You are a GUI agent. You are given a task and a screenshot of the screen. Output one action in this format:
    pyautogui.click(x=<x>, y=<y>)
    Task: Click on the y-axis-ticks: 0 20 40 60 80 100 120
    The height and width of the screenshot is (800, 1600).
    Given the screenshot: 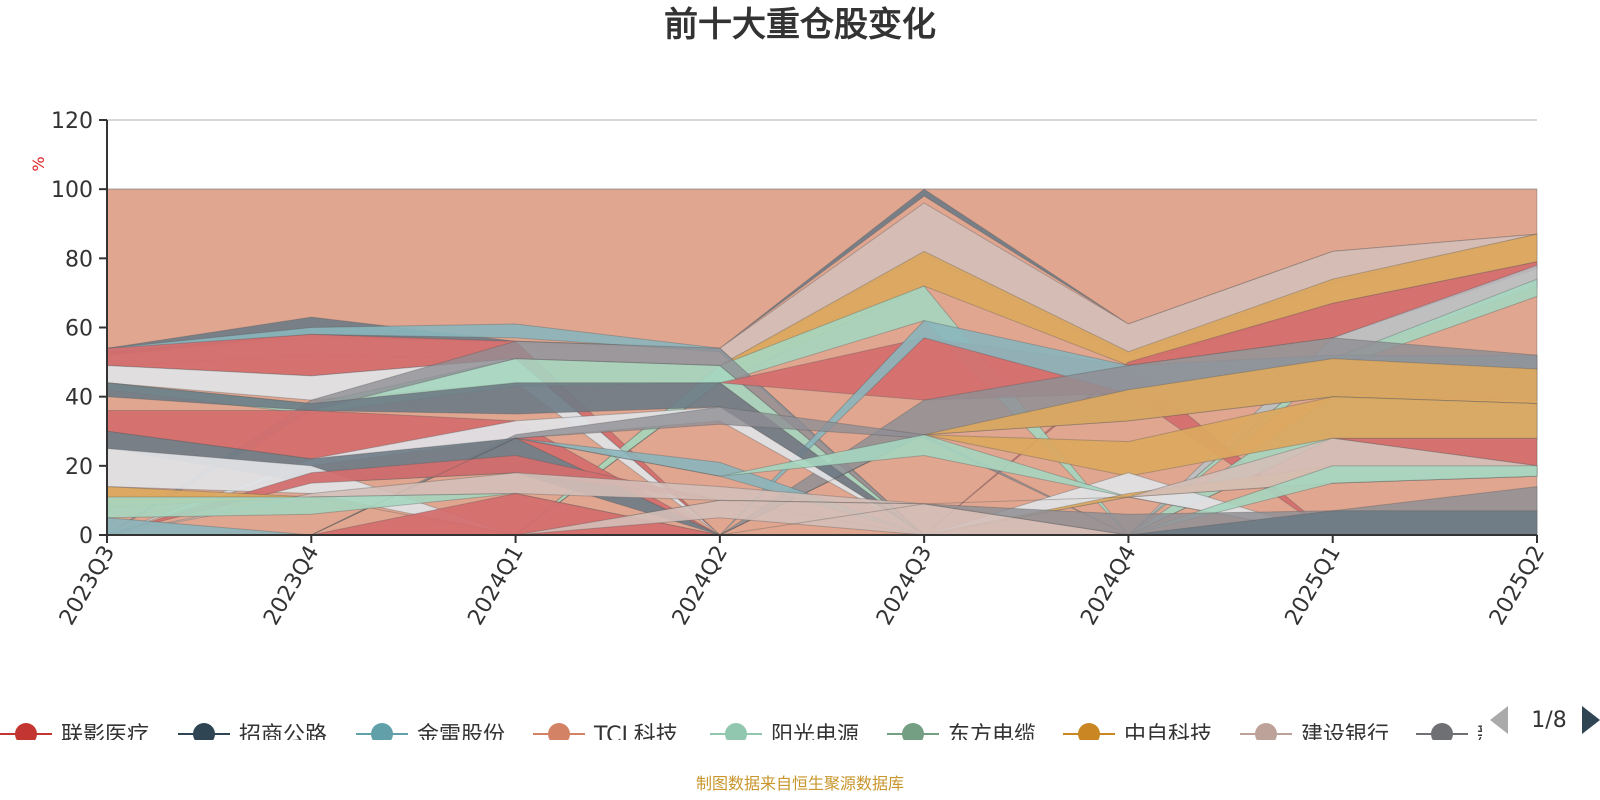 What is the action you would take?
    pyautogui.click(x=79, y=329)
    